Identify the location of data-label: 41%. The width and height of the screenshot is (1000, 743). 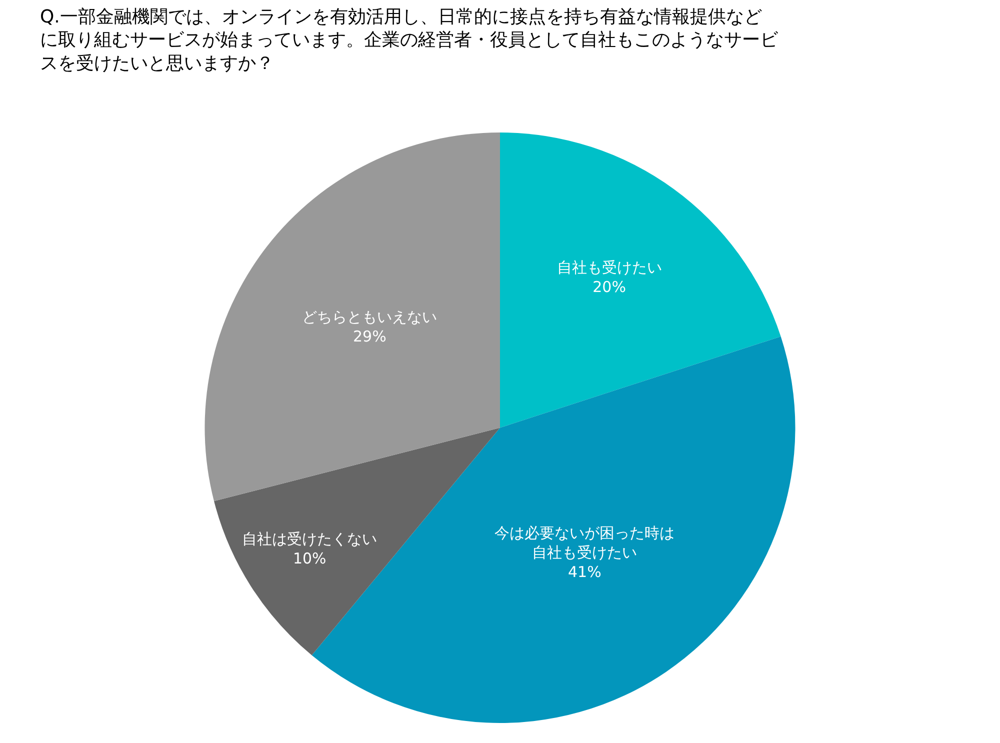
(585, 571).